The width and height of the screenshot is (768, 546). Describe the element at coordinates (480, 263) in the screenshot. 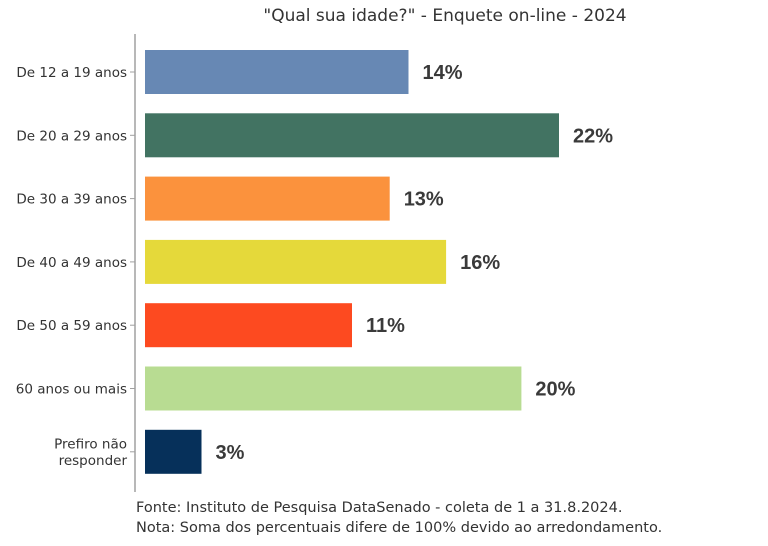

I see `value-label-4: 16%` at that location.